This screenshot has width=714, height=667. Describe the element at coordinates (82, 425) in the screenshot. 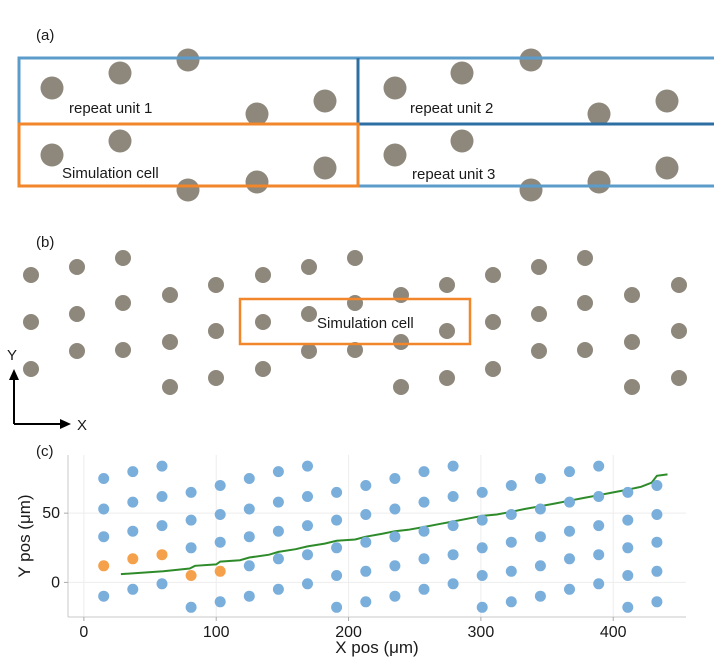

I see `axis-x-letter: X` at that location.